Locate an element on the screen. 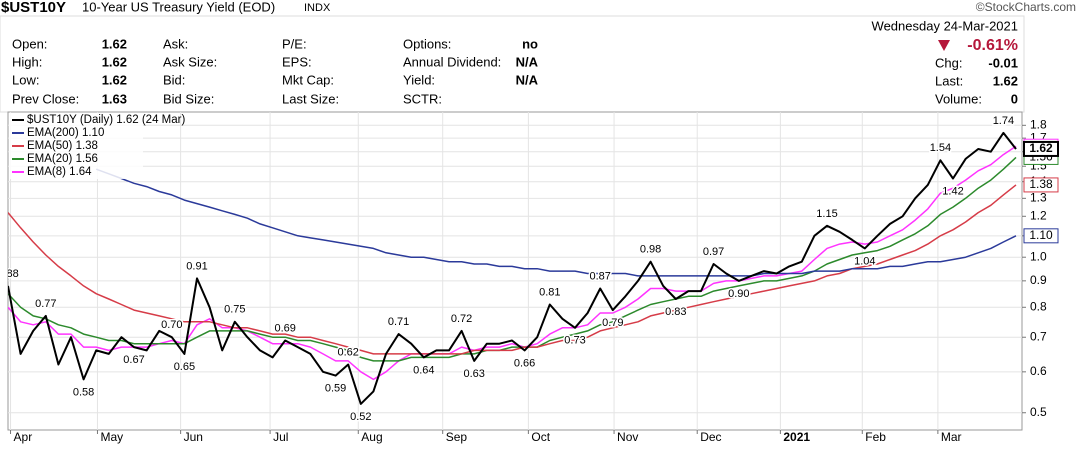 This screenshot has height=456, width=1080. value-label: 0.73 is located at coordinates (574, 341).